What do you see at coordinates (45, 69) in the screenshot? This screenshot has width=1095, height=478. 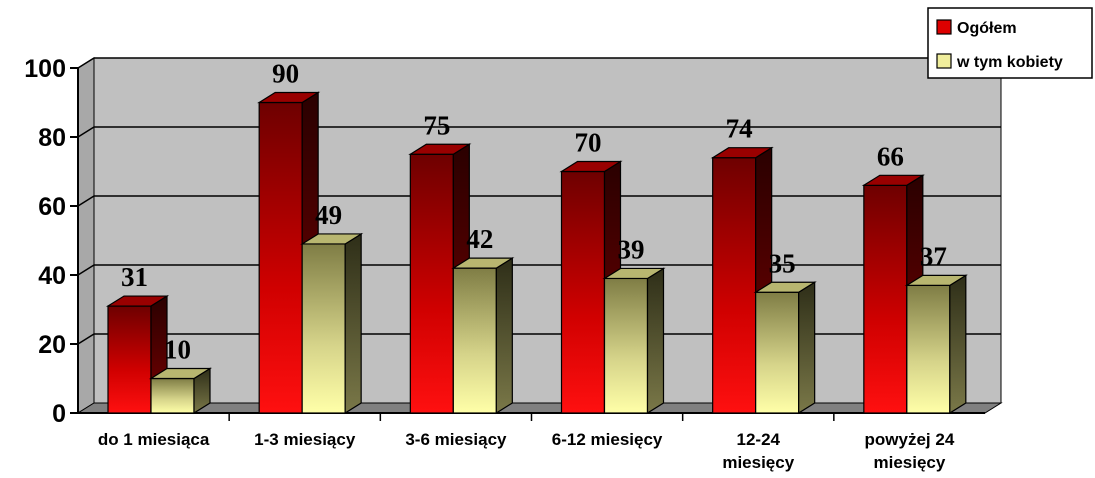 I see `y-tick-label: 100` at bounding box center [45, 69].